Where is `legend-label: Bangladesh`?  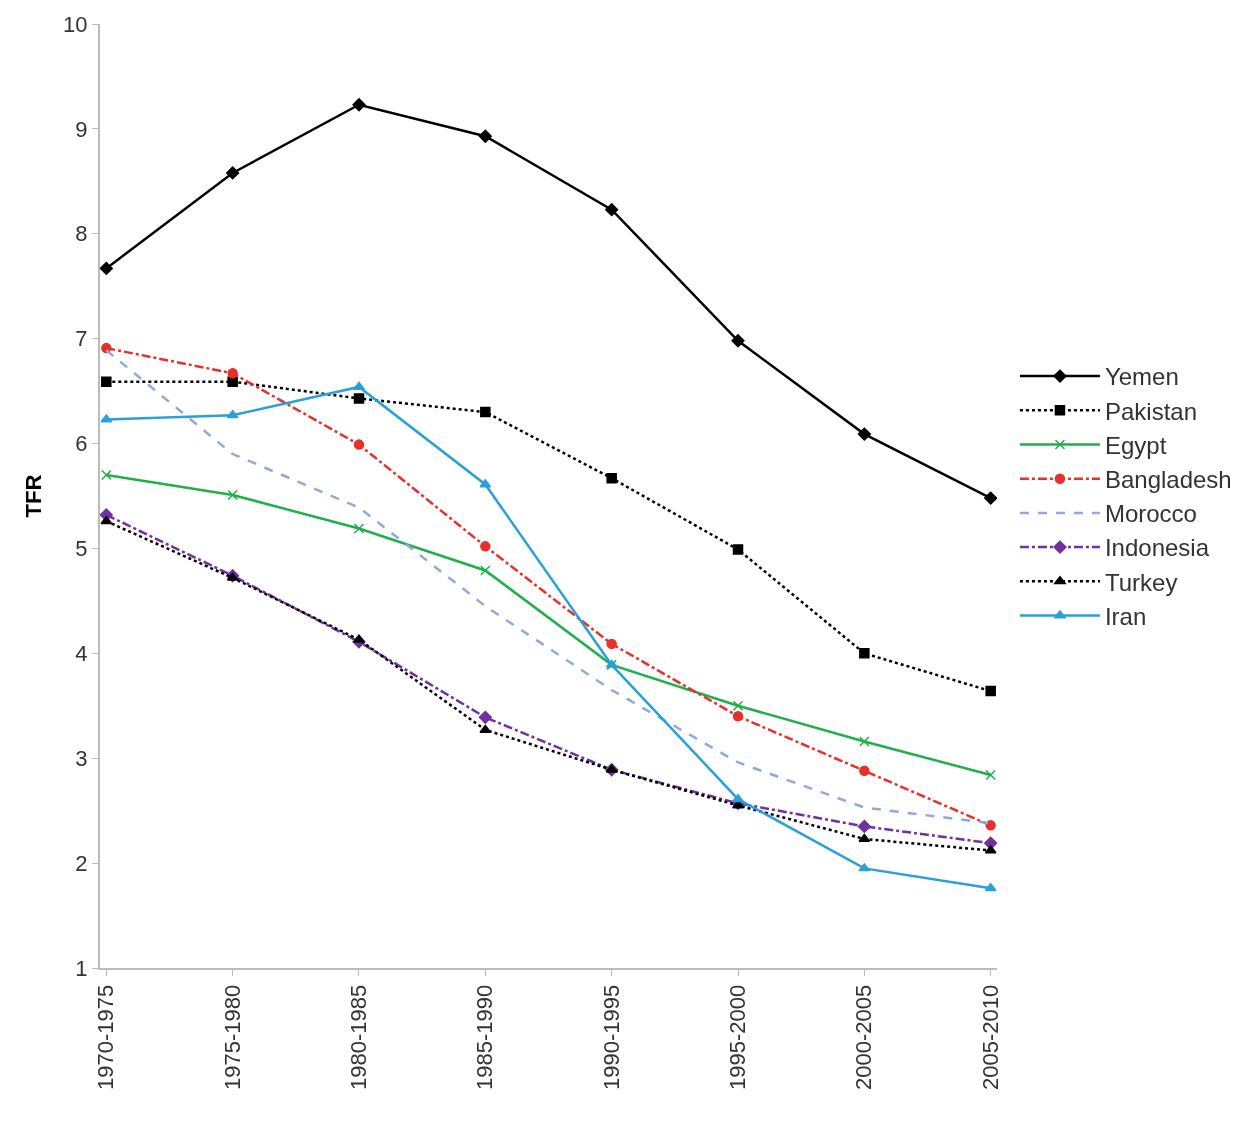 legend-label: Bangladesh is located at coordinates (1168, 480).